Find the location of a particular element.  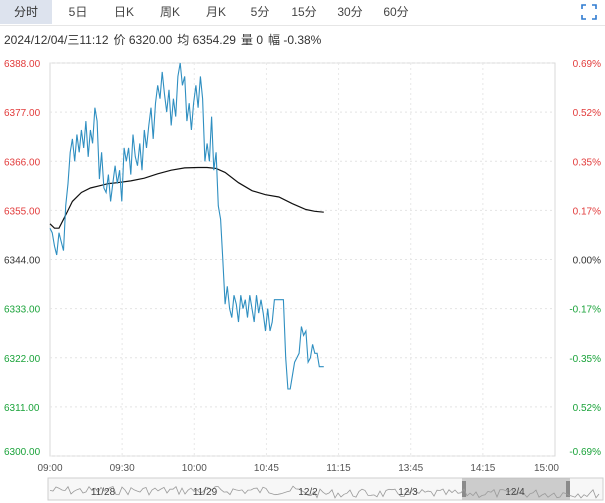

percent-tick-label: 0.00% is located at coordinates (587, 261).